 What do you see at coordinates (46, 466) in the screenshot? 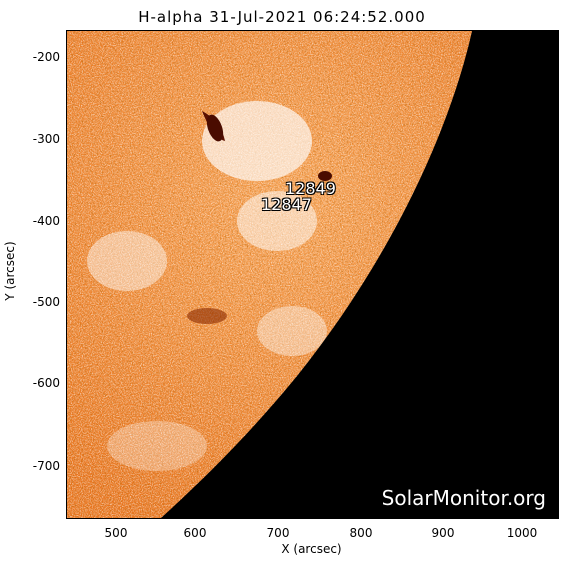
I see `y-tick-label: -700` at bounding box center [46, 466].